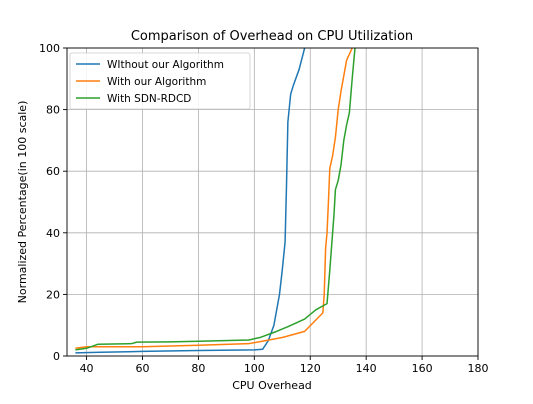  Describe the element at coordinates (53, 110) in the screenshot. I see `y-tick-label: 80` at that location.